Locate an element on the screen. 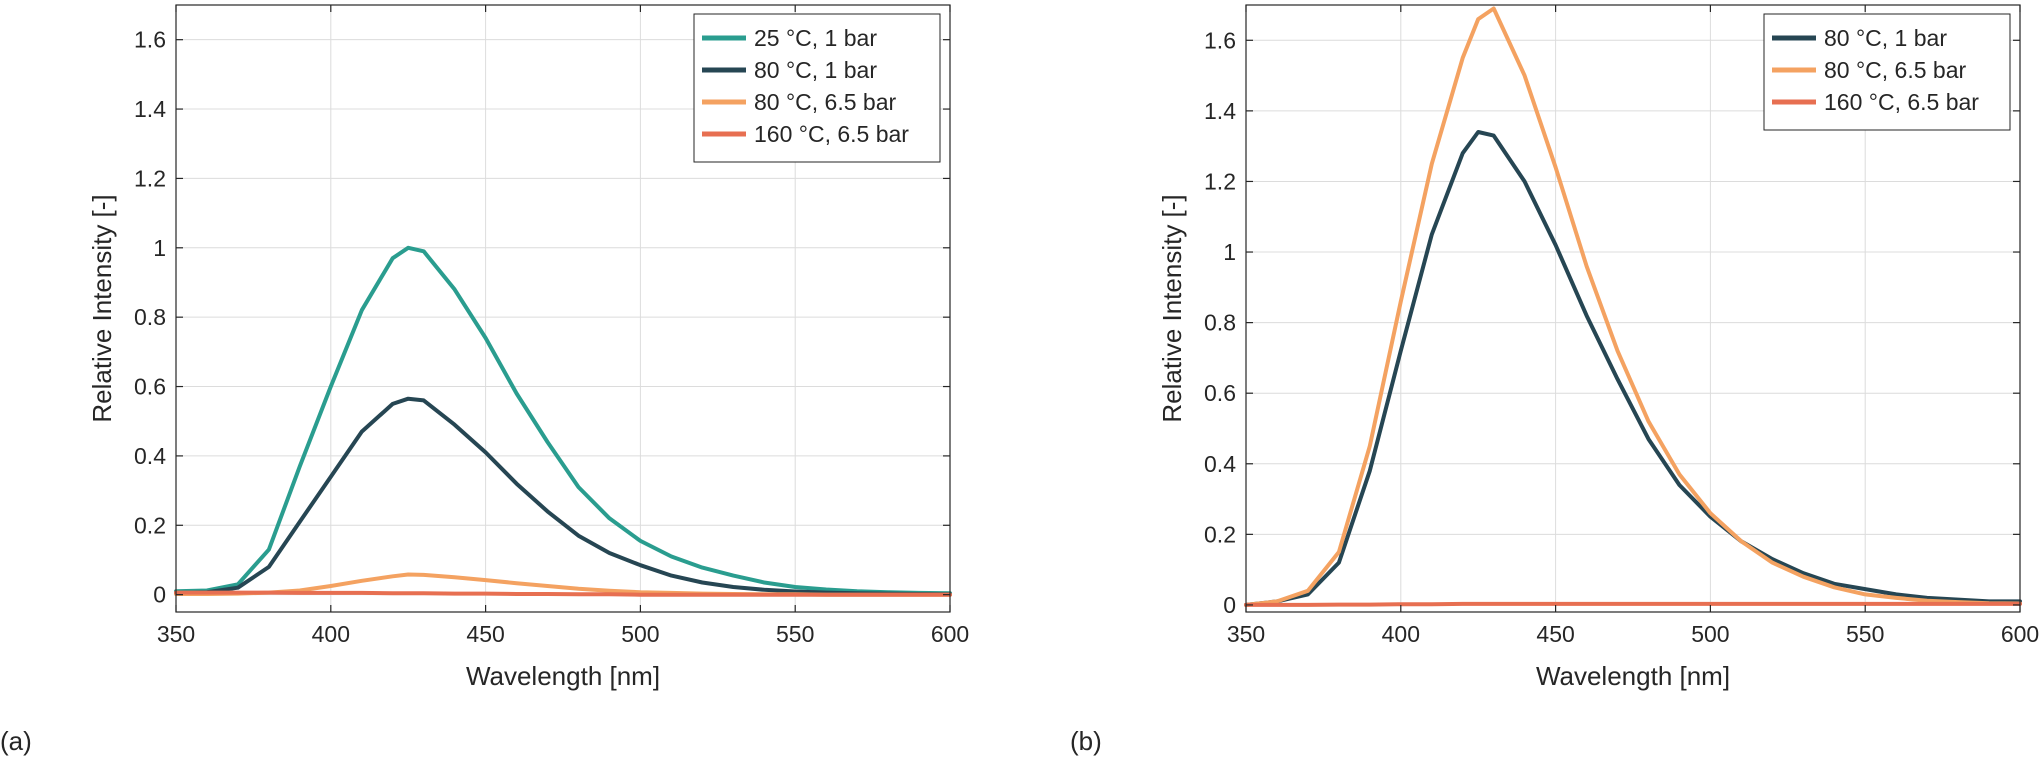 Image resolution: width=2043 pixels, height=759 pixels. panel-label: (a) is located at coordinates (16, 741).